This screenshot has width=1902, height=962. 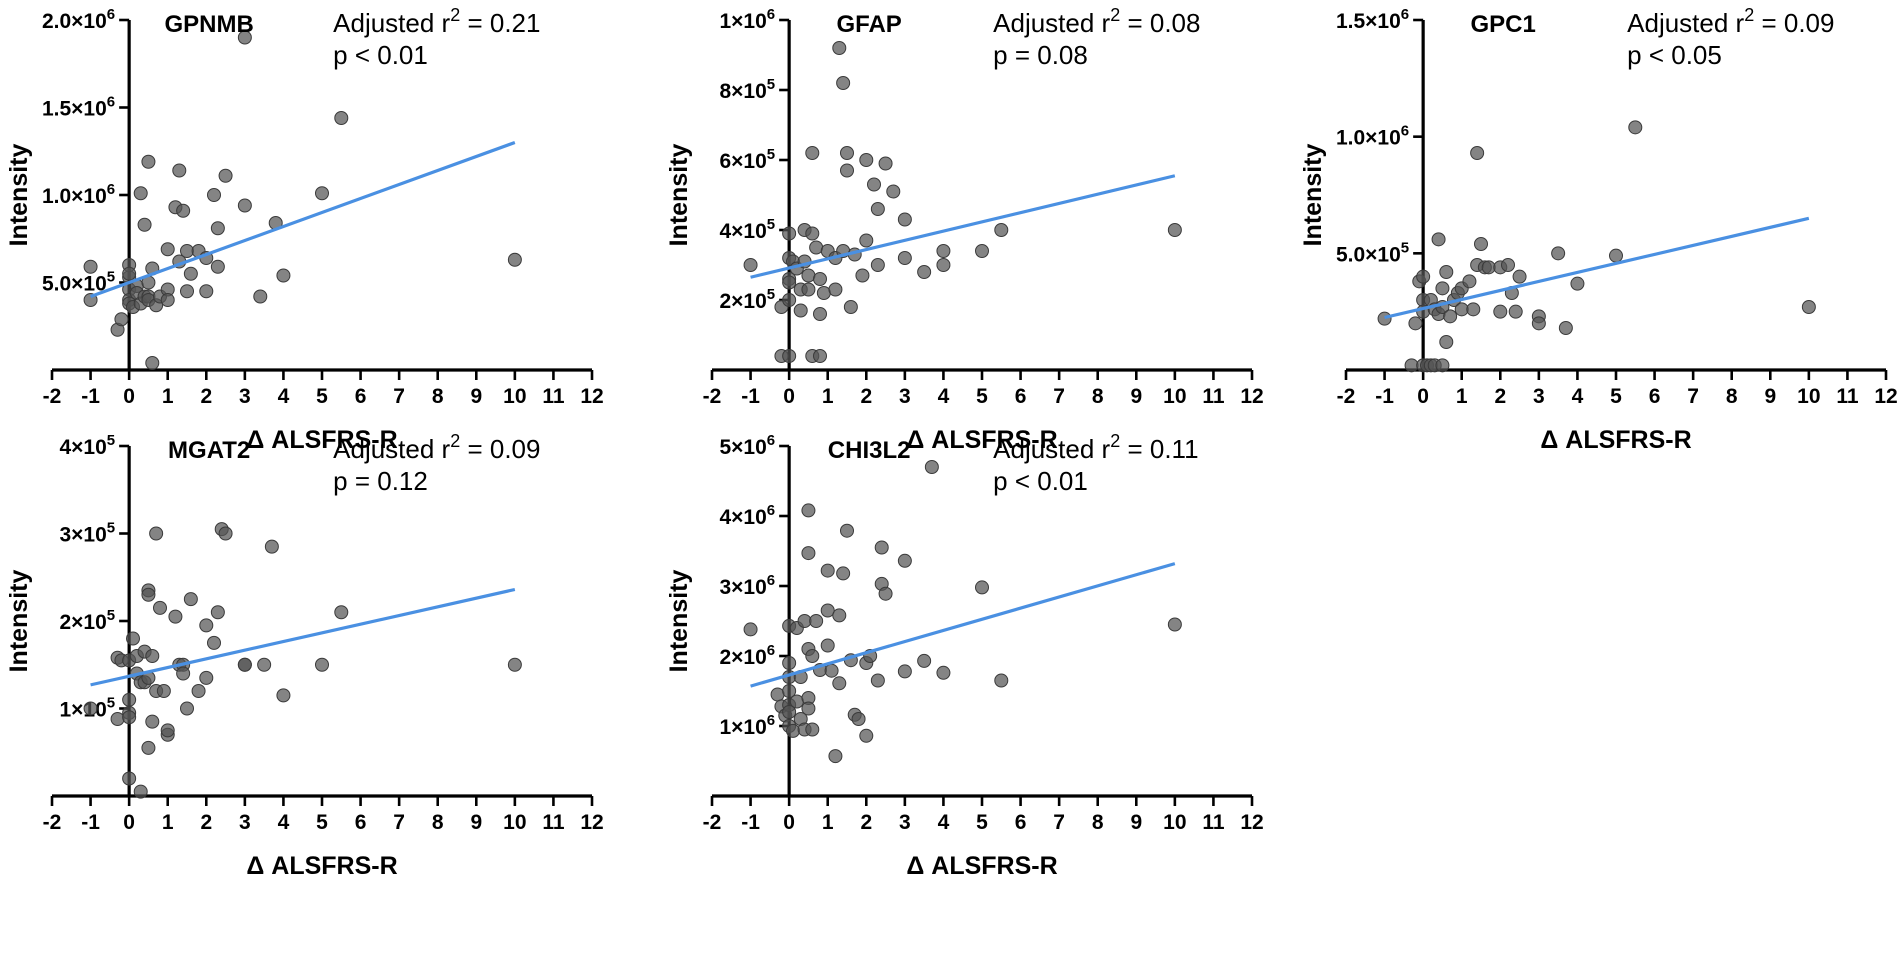 I want to click on x-tick-label: 8, so click(x=1732, y=396).